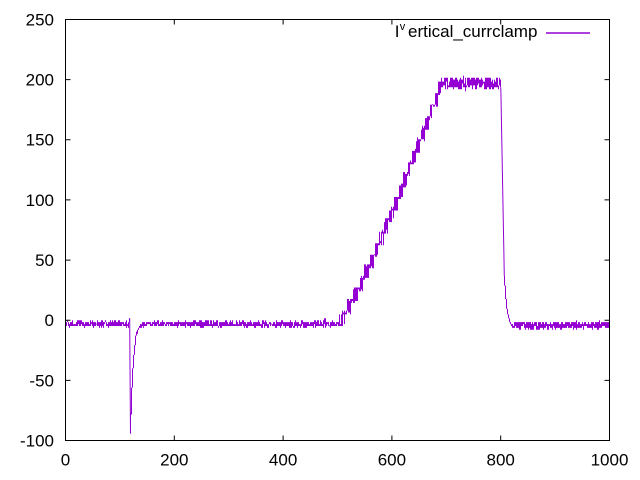 The height and width of the screenshot is (480, 640). I want to click on svg-text: 100, so click(40, 200).